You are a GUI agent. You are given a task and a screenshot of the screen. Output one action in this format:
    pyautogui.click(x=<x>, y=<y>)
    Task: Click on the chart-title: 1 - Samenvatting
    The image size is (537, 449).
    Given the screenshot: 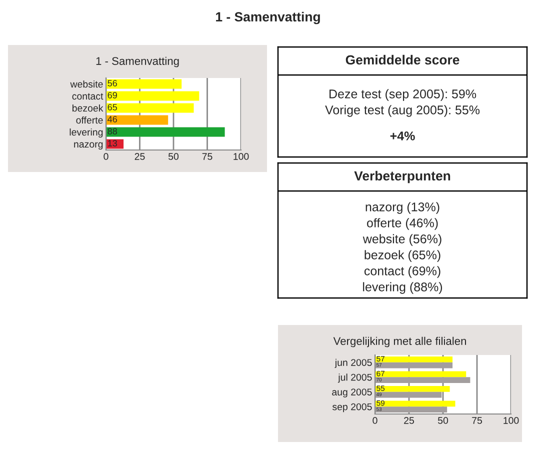 What is the action you would take?
    pyautogui.click(x=137, y=62)
    